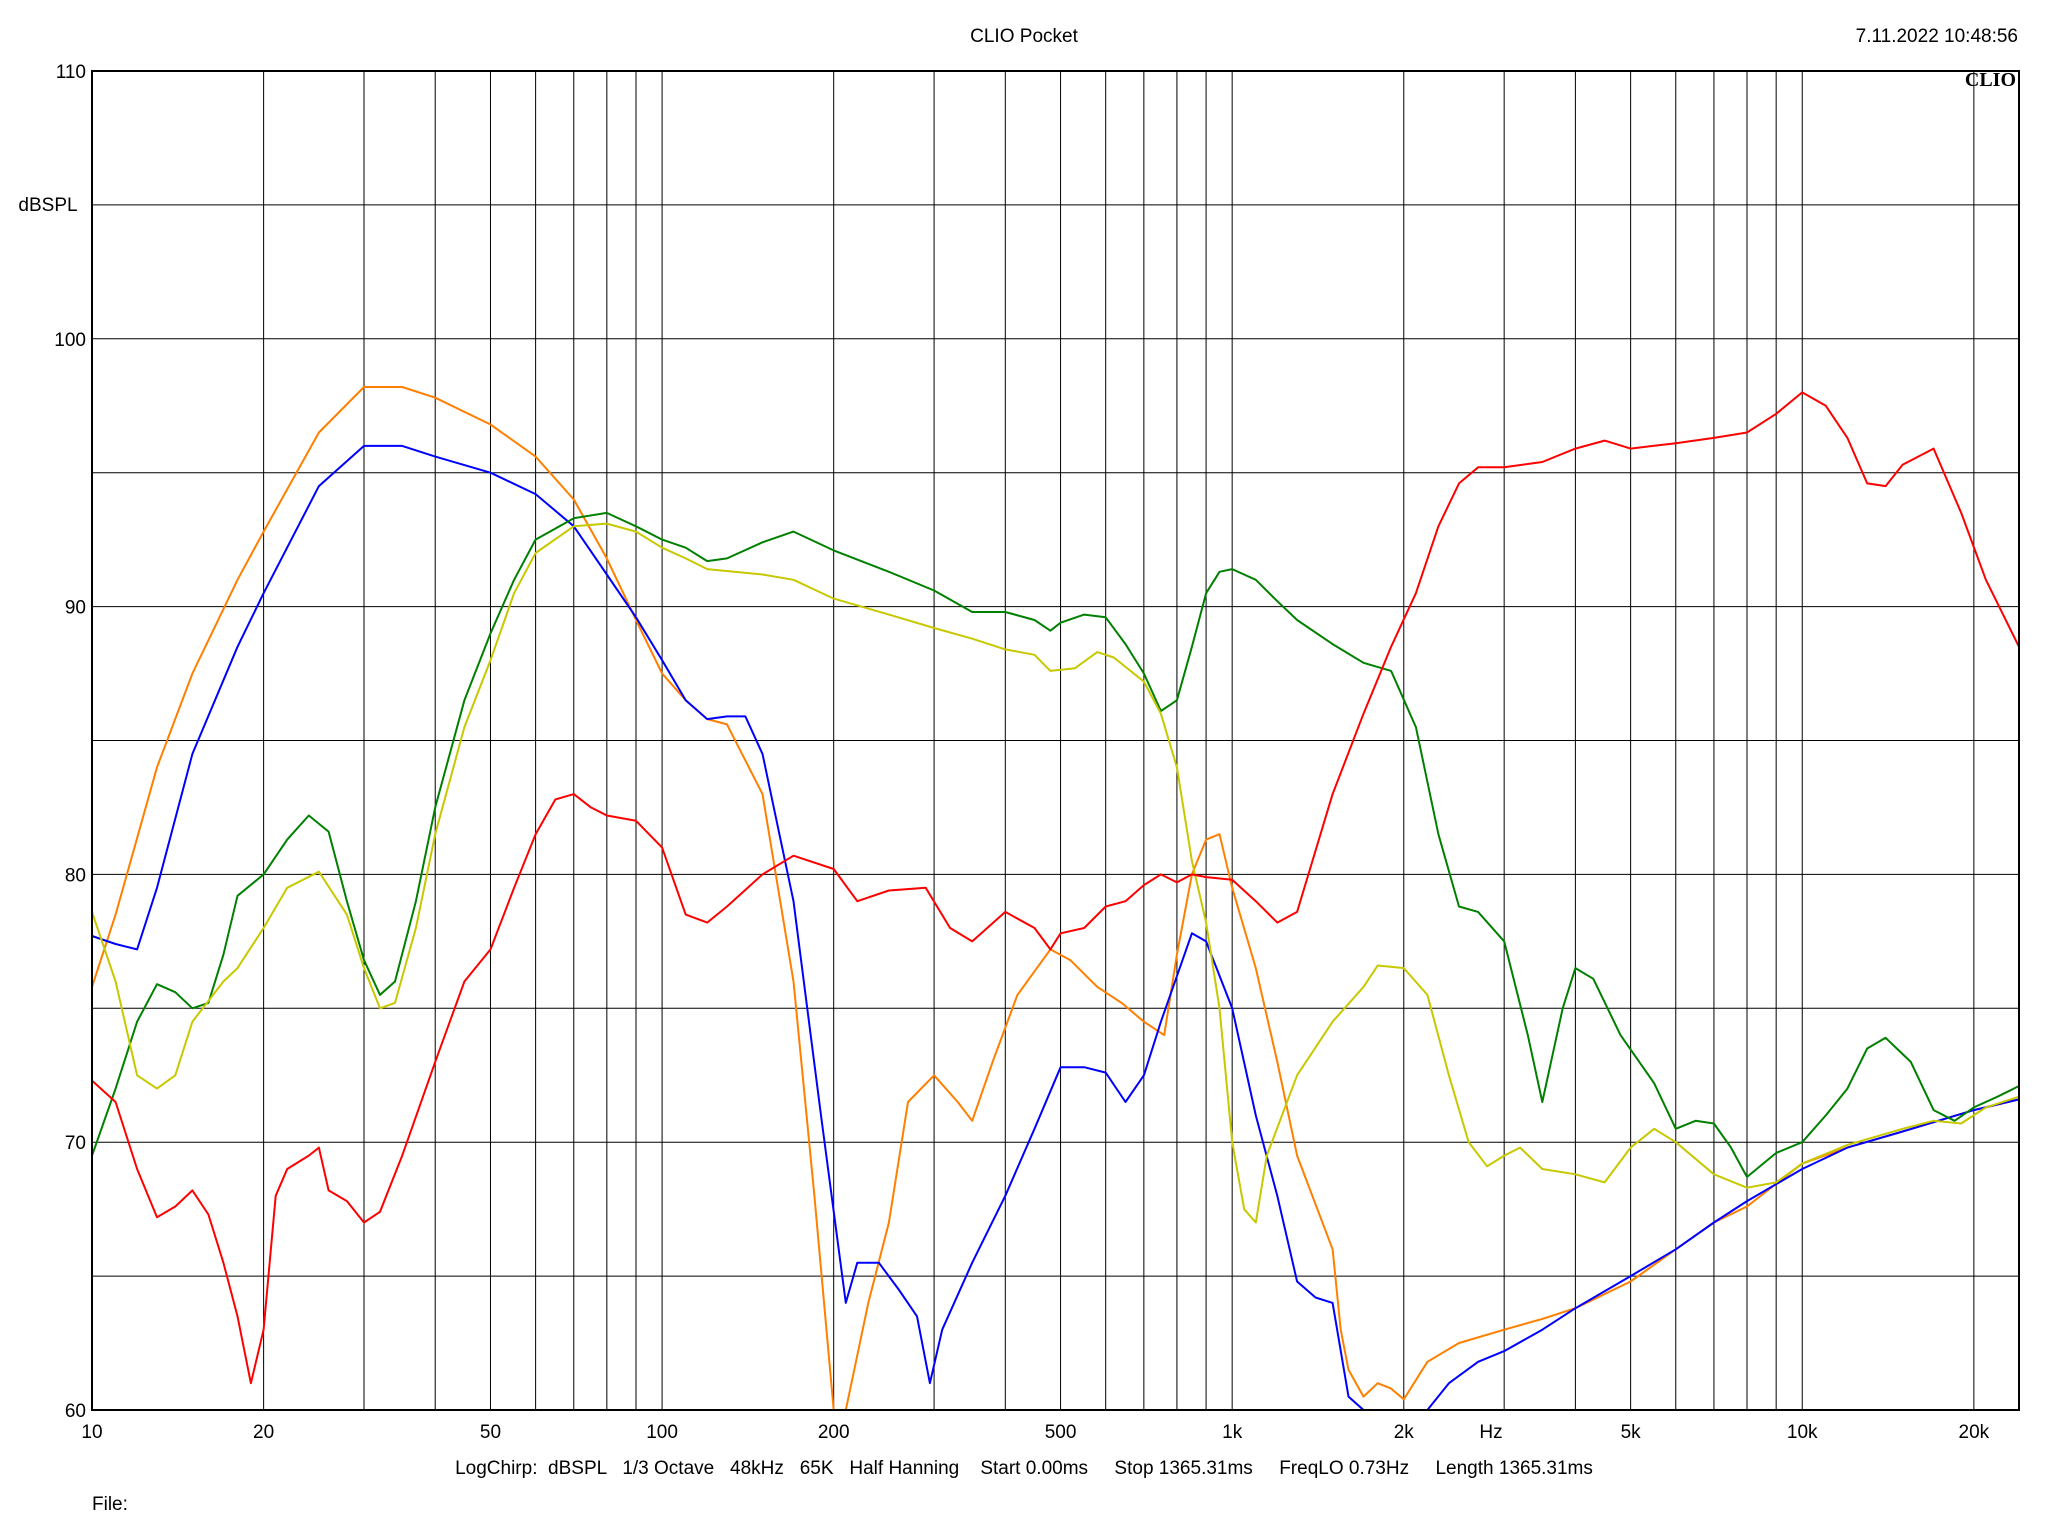 This screenshot has width=2048, height=1536. Describe the element at coordinates (1631, 1432) in the screenshot. I see `x-tick-label: 5k` at that location.